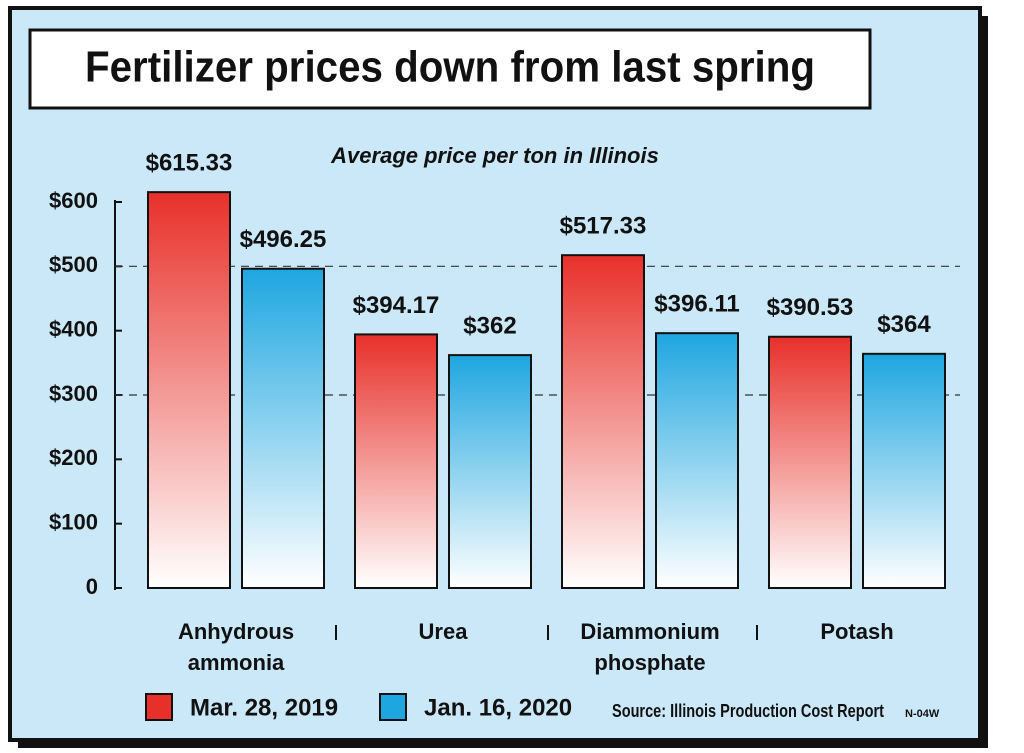  Describe the element at coordinates (73, 328) in the screenshot. I see `y-tick-label: $400` at that location.